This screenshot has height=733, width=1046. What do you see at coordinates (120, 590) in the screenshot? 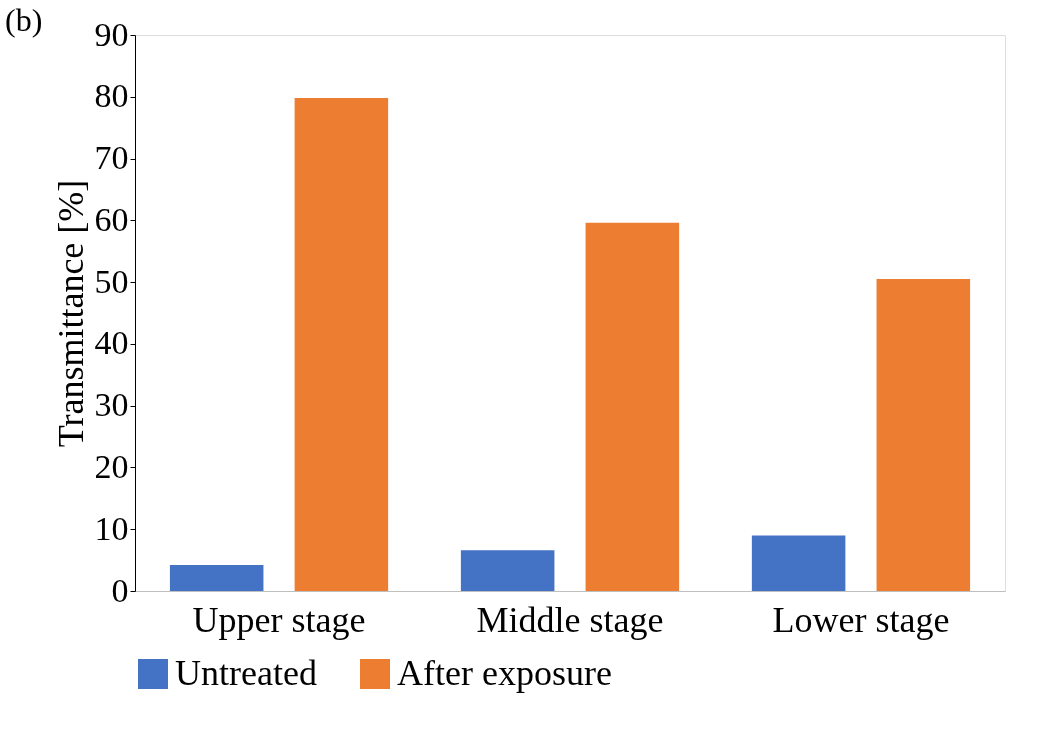
I see `y-tick-label: 0` at bounding box center [120, 590].